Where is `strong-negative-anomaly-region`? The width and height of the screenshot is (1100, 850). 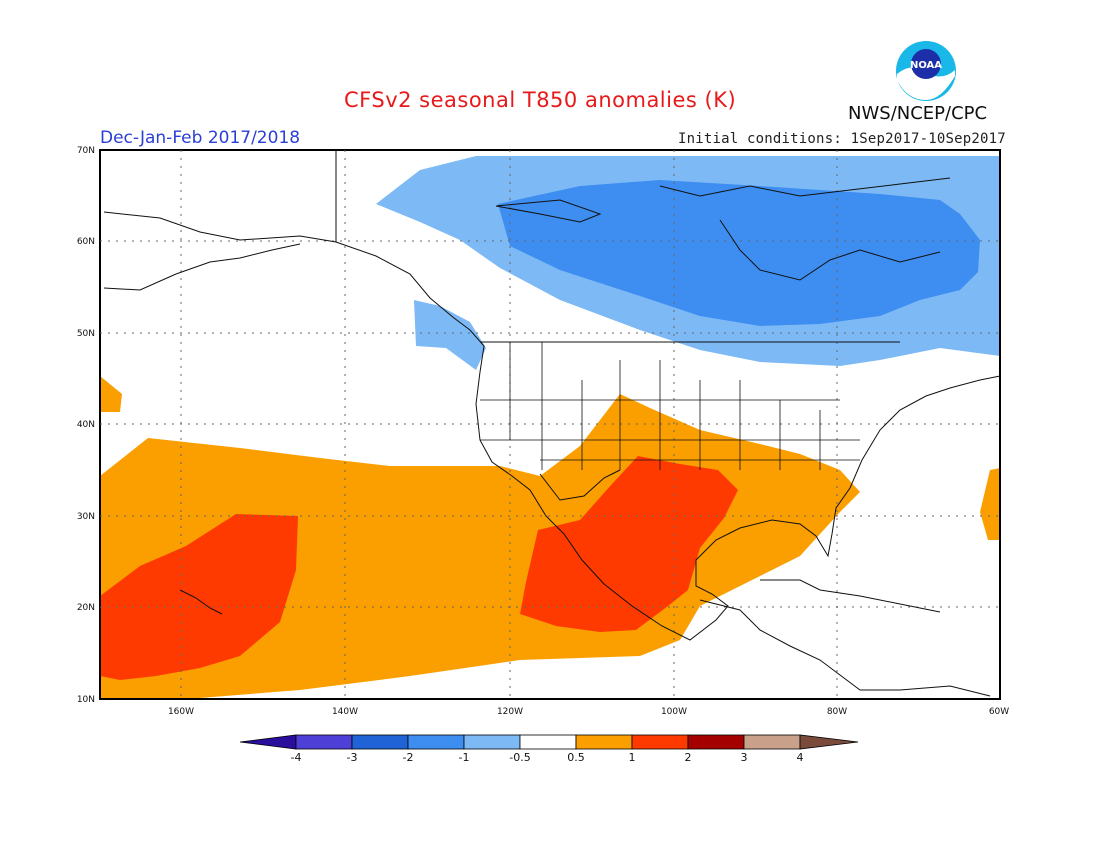 strong-negative-anomaly-region is located at coordinates (739, 253).